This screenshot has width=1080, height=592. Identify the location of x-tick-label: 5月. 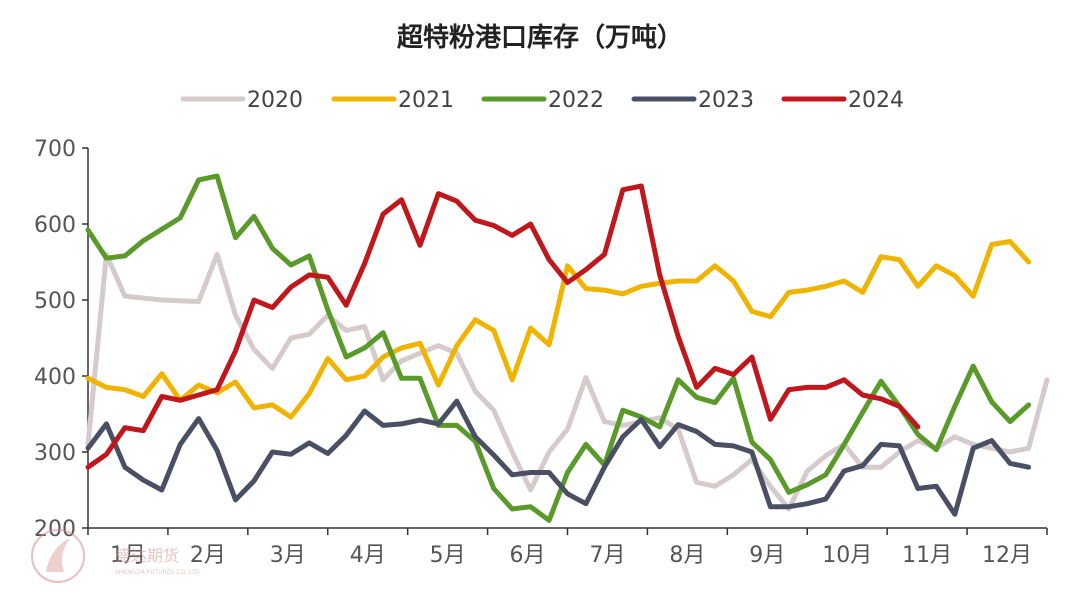
(448, 555).